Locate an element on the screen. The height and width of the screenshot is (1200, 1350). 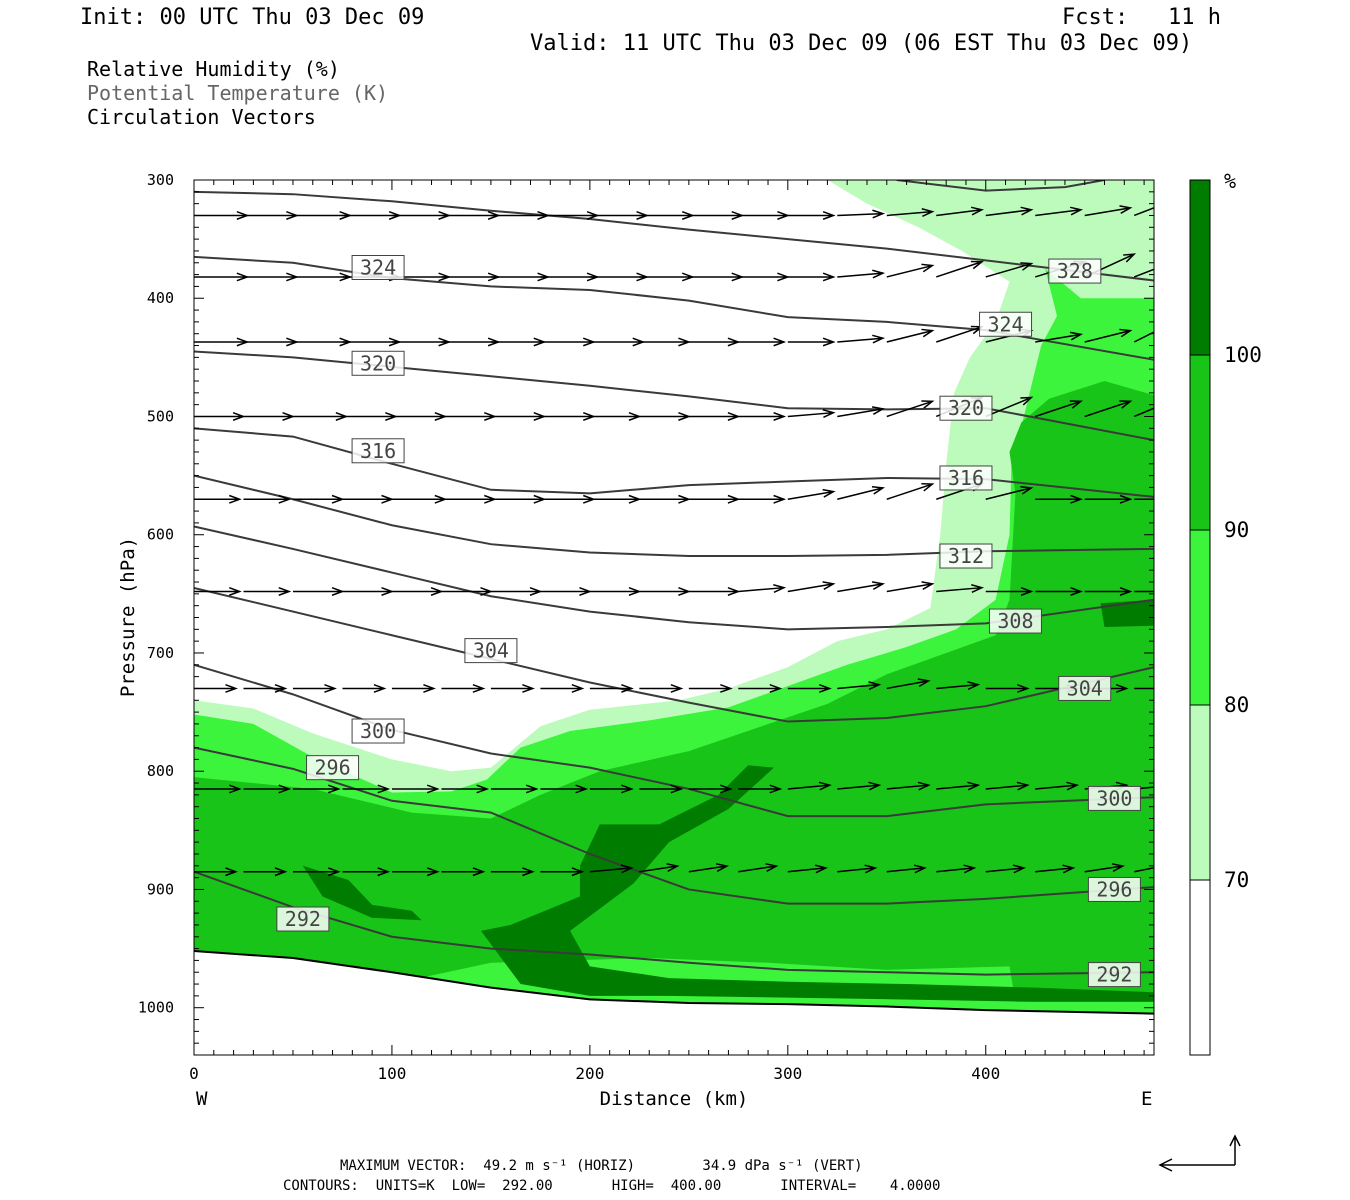
theta-label-304: 304 is located at coordinates (491, 651).